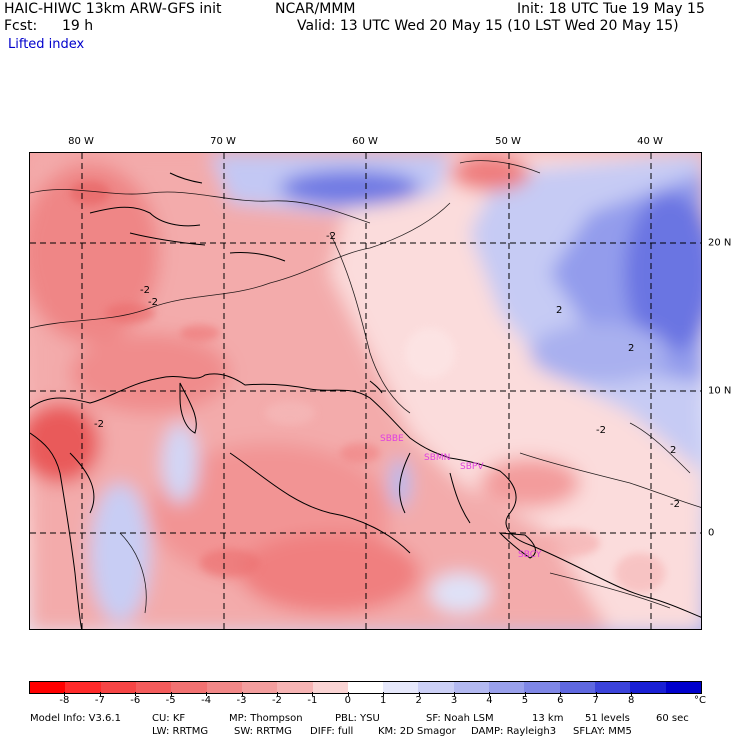 The width and height of the screenshot is (740, 740). Describe the element at coordinates (99, 700) in the screenshot. I see `colorbar-tick-label: -7` at that location.